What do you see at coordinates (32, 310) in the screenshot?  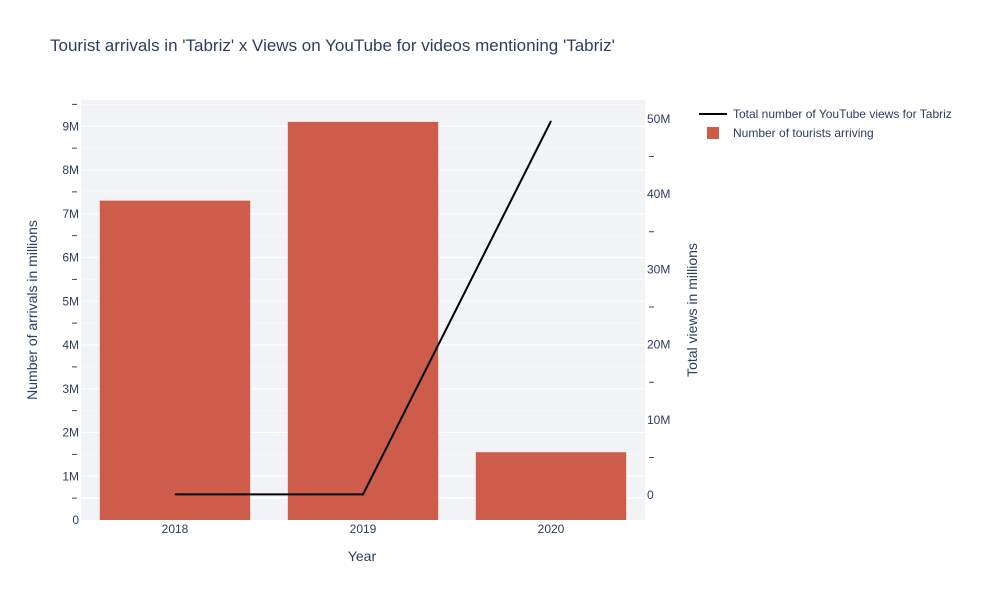 I see `y-axis-title: Number of arrivals in millions` at bounding box center [32, 310].